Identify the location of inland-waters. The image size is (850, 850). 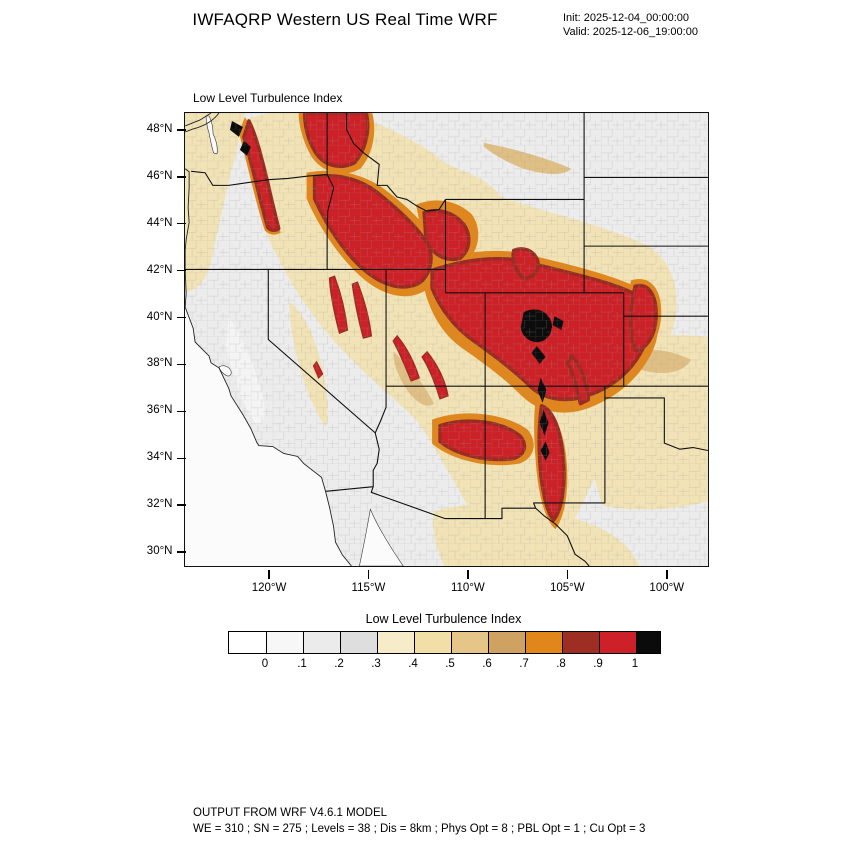
(304, 340).